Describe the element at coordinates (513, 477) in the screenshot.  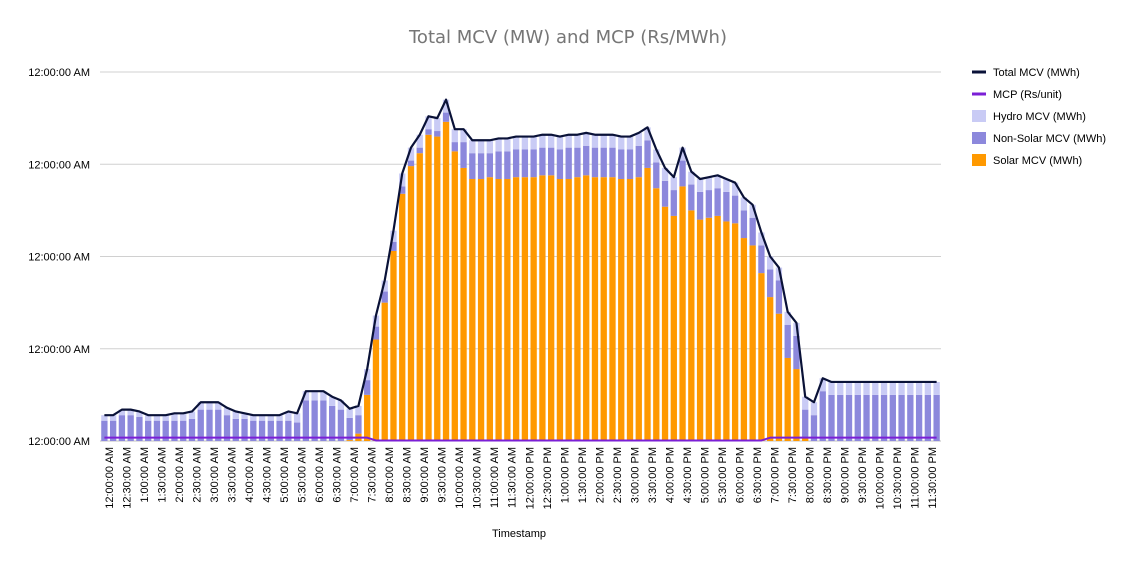
I see `x-tick-label: 11:30:00 AM` at that location.